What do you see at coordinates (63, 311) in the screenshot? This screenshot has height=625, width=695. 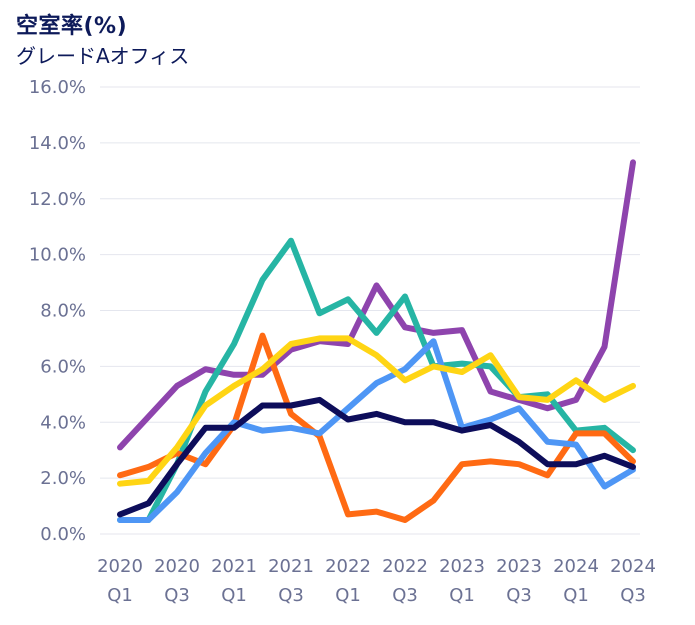 I see `y-tick-label: 8.0%` at bounding box center [63, 311].